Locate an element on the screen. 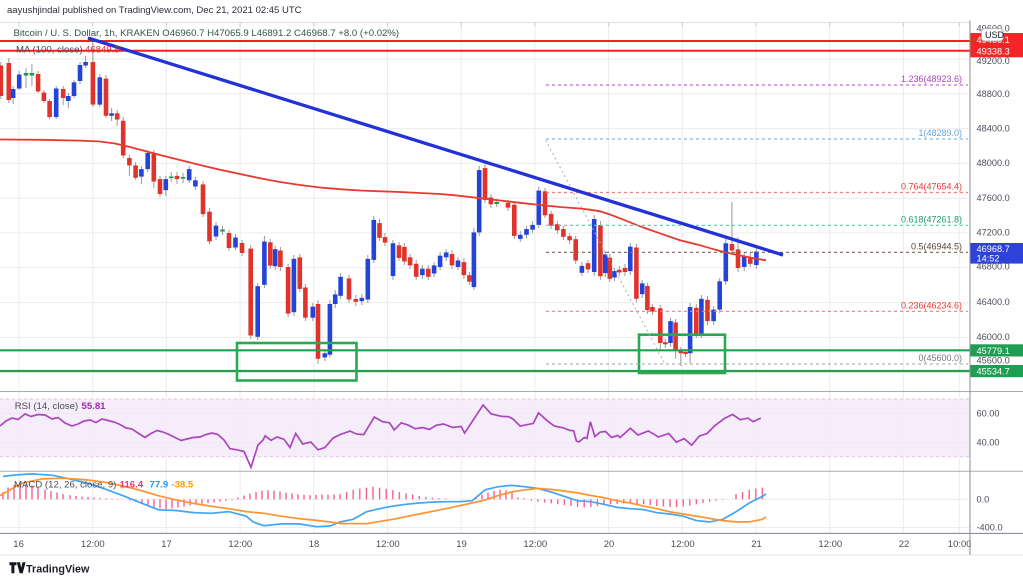 The image size is (1023, 584). svg-text: -400.0 is located at coordinates (990, 528).